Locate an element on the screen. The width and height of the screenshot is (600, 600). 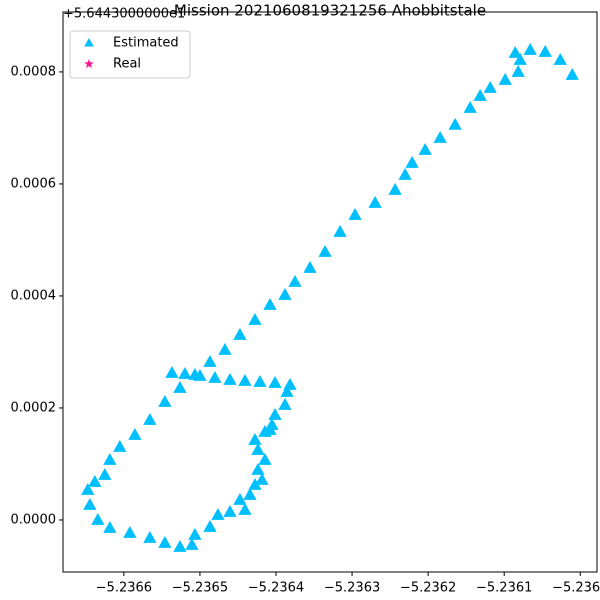
y-tick-label: 0.0006 is located at coordinates (34, 183).